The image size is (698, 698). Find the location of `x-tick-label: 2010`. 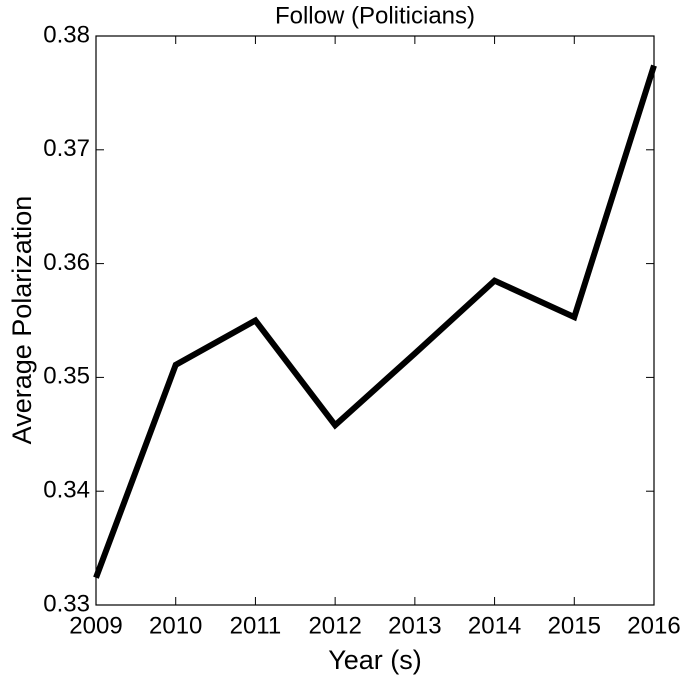

x-tick-label: 2010 is located at coordinates (175, 625).